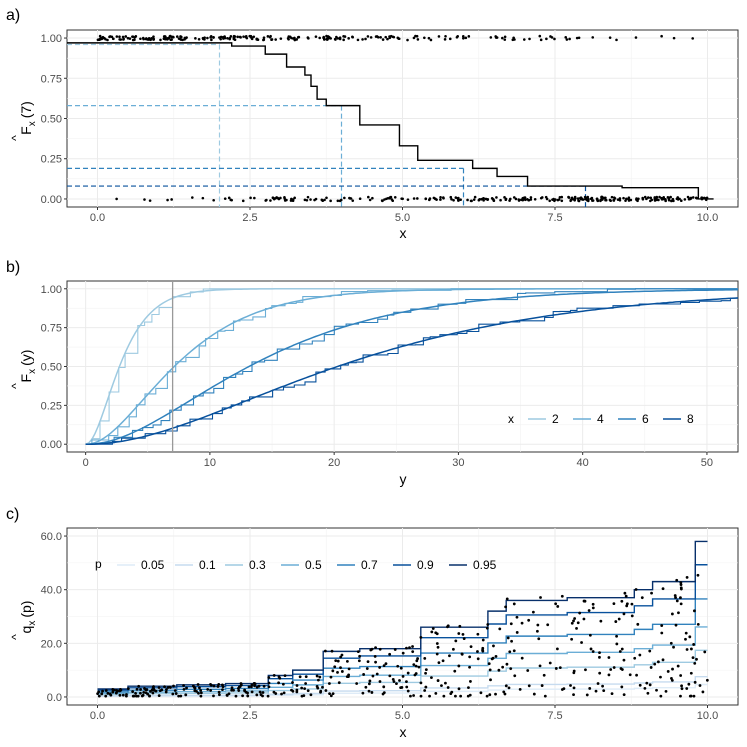 This screenshot has width=747, height=747. What do you see at coordinates (51, 120) in the screenshot?
I see `a-y-tick-label: 0.50` at bounding box center [51, 120].